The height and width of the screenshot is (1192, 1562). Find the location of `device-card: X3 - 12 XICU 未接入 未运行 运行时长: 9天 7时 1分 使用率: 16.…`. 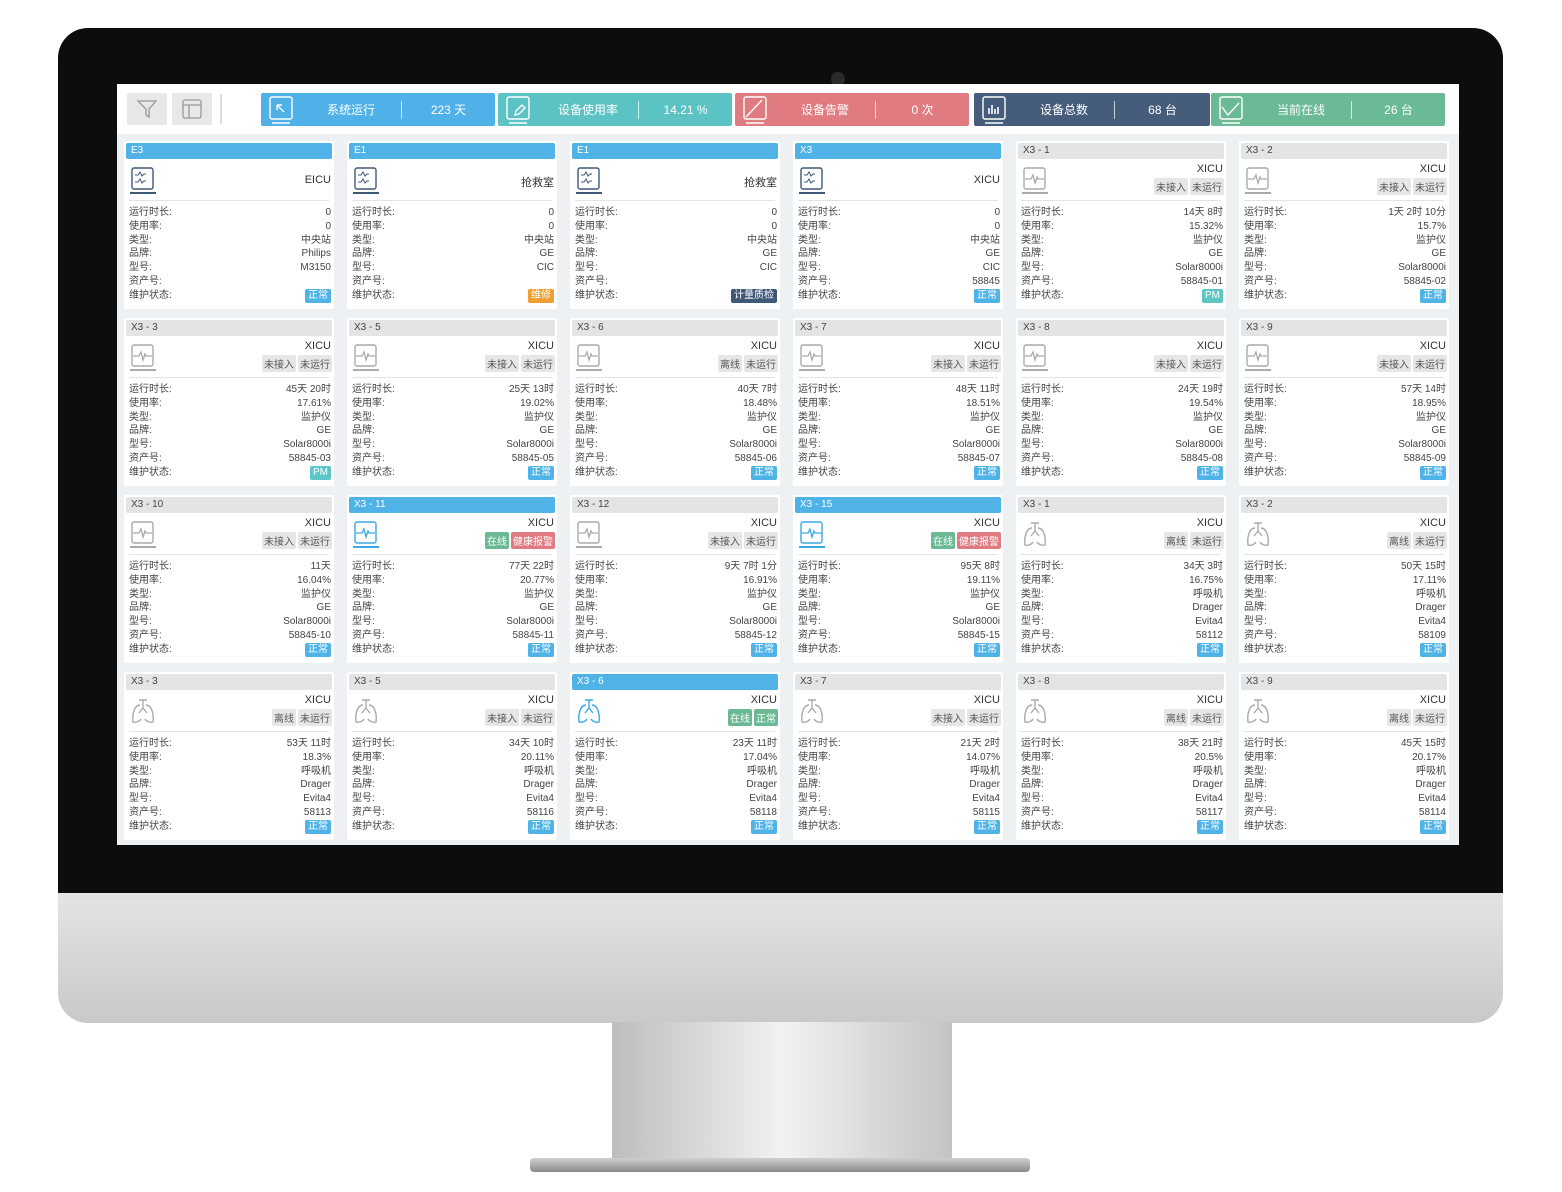

device-card: X3 - 12 XICU 未接入 未运行 运行时长: 9天 7时 1分 使用率: 16.… is located at coordinates (675, 579).